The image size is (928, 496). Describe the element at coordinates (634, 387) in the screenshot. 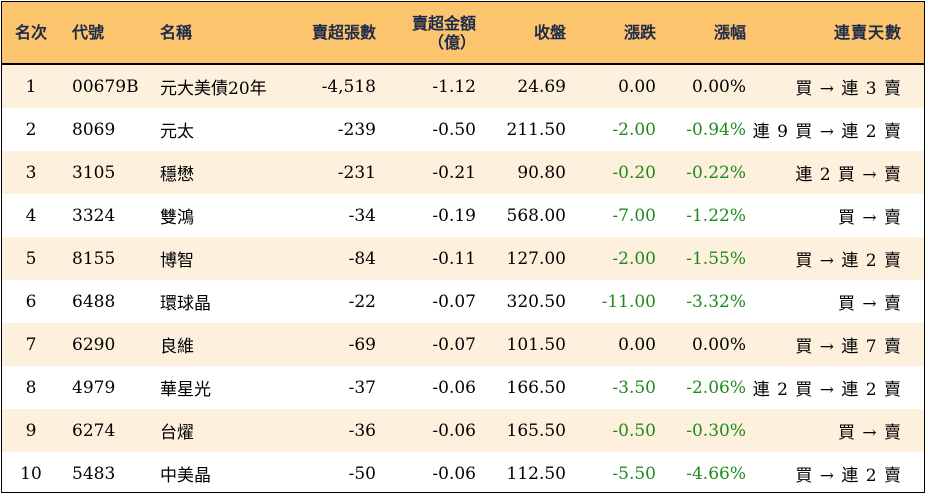

I see `cell-change: -3.50` at that location.